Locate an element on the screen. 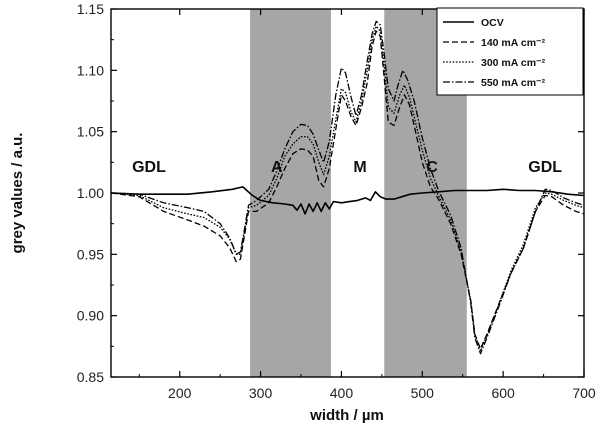 The width and height of the screenshot is (599, 436). legend: OCV 140 mA cm⁻² 300 mA cm⁻² 550 mA cm⁻² is located at coordinates (510, 51).